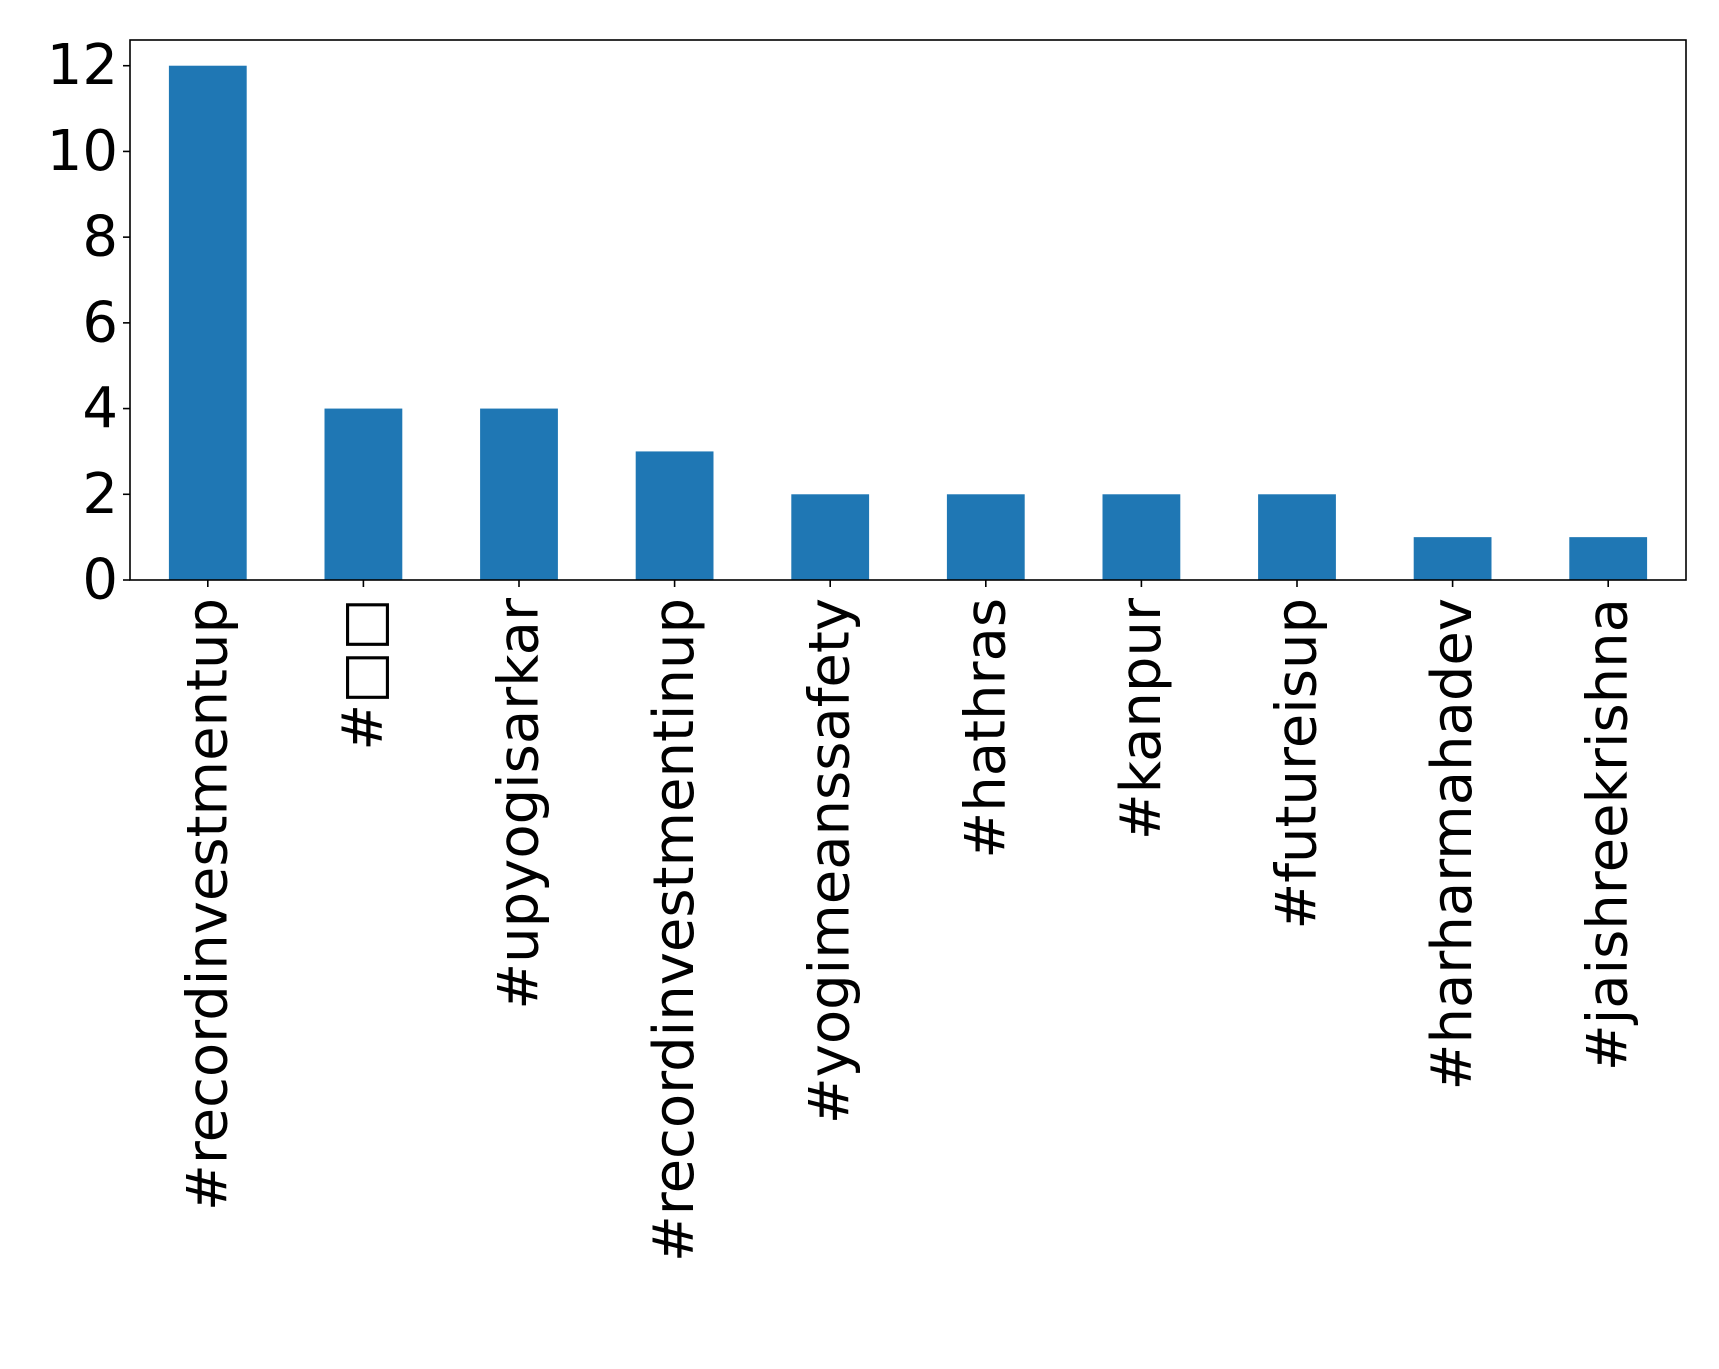 The width and height of the screenshot is (1719, 1369). What do you see at coordinates (100, 580) in the screenshot?
I see `y-tick-label-0: 0` at bounding box center [100, 580].